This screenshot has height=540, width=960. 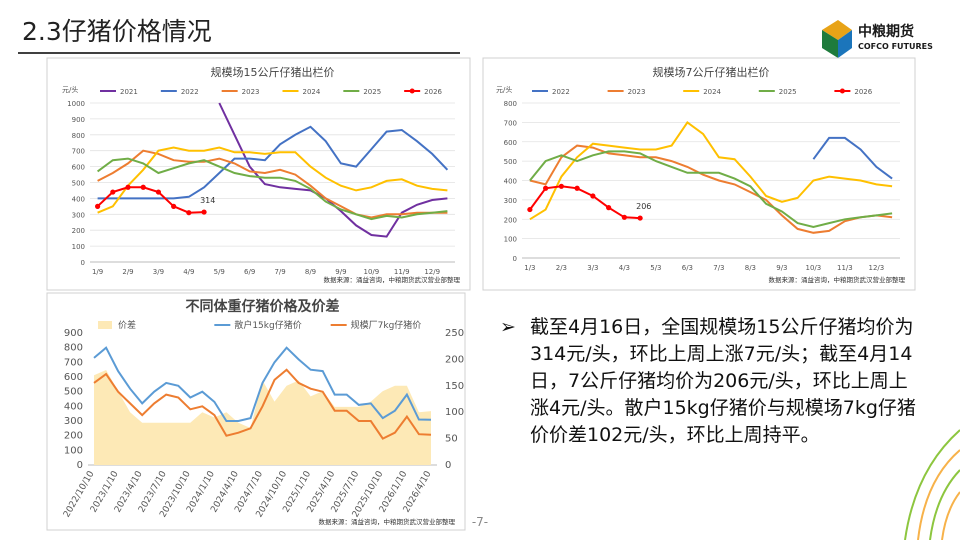 What do you see at coordinates (454, 386) in the screenshot?
I see `y2-tick-label: 150` at bounding box center [454, 386].